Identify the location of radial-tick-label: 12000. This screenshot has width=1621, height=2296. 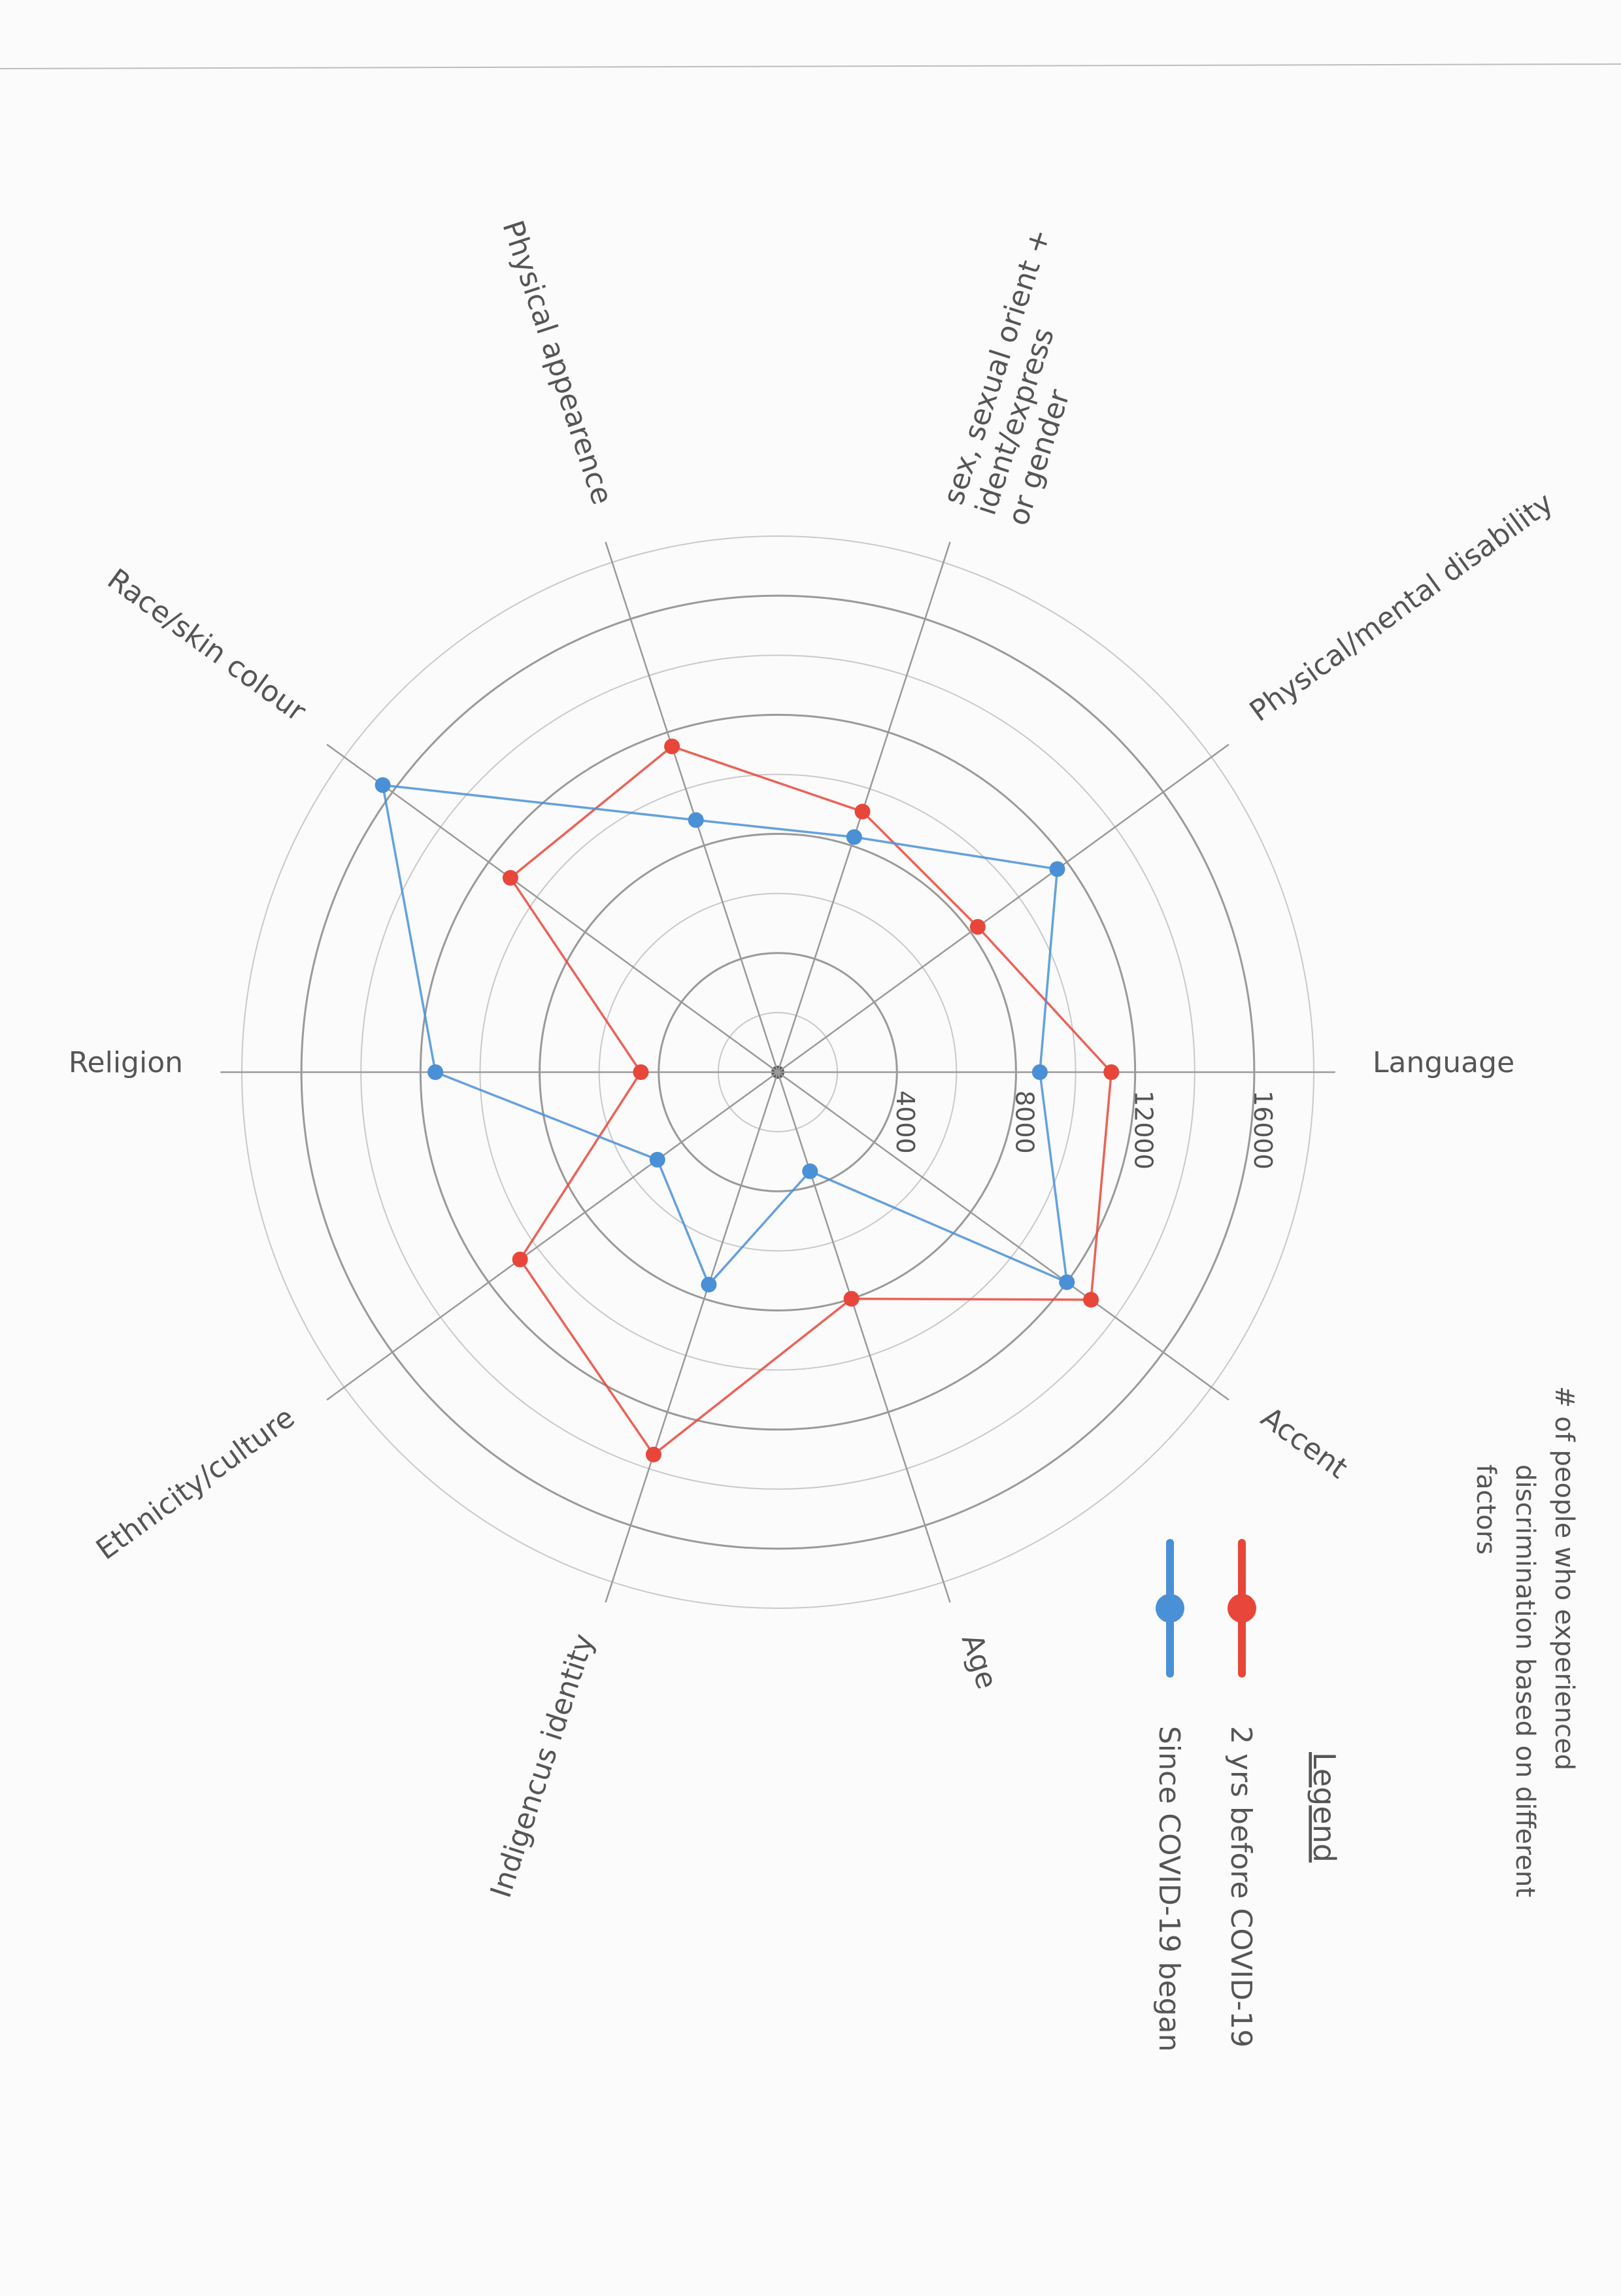
(1143, 1130).